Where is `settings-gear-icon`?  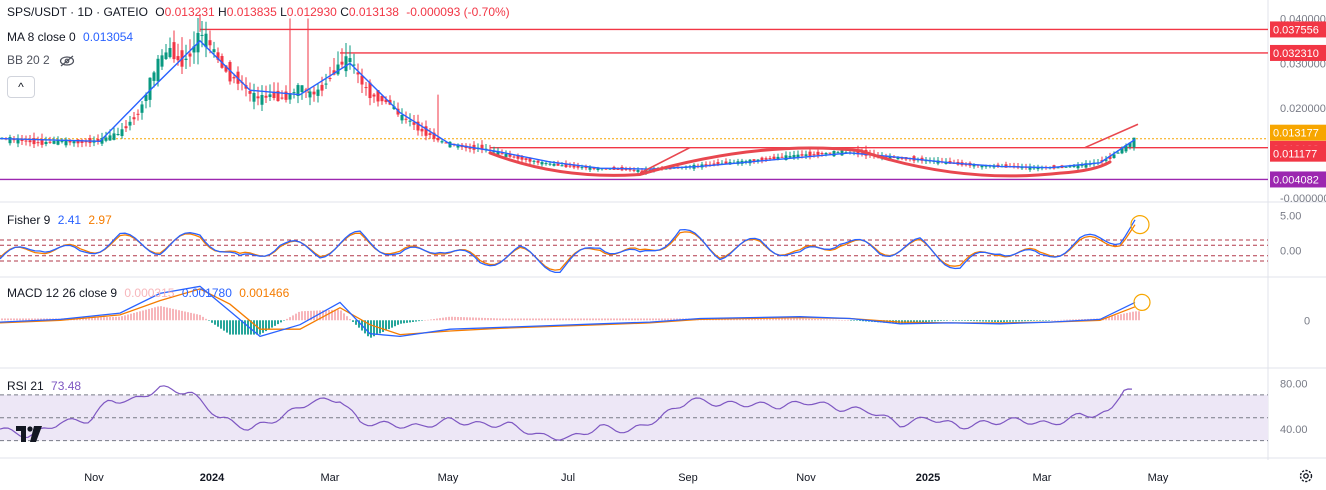
settings-gear-icon is located at coordinates (1306, 476).